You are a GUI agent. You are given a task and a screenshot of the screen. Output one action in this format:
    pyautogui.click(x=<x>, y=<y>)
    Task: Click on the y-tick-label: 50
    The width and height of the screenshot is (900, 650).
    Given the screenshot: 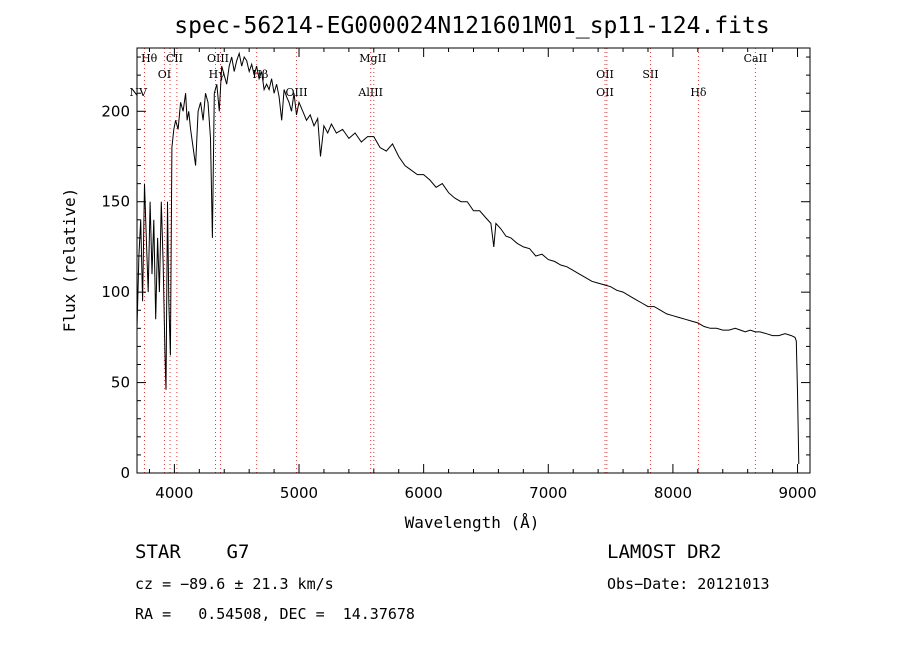 What is the action you would take?
    pyautogui.click(x=120, y=383)
    